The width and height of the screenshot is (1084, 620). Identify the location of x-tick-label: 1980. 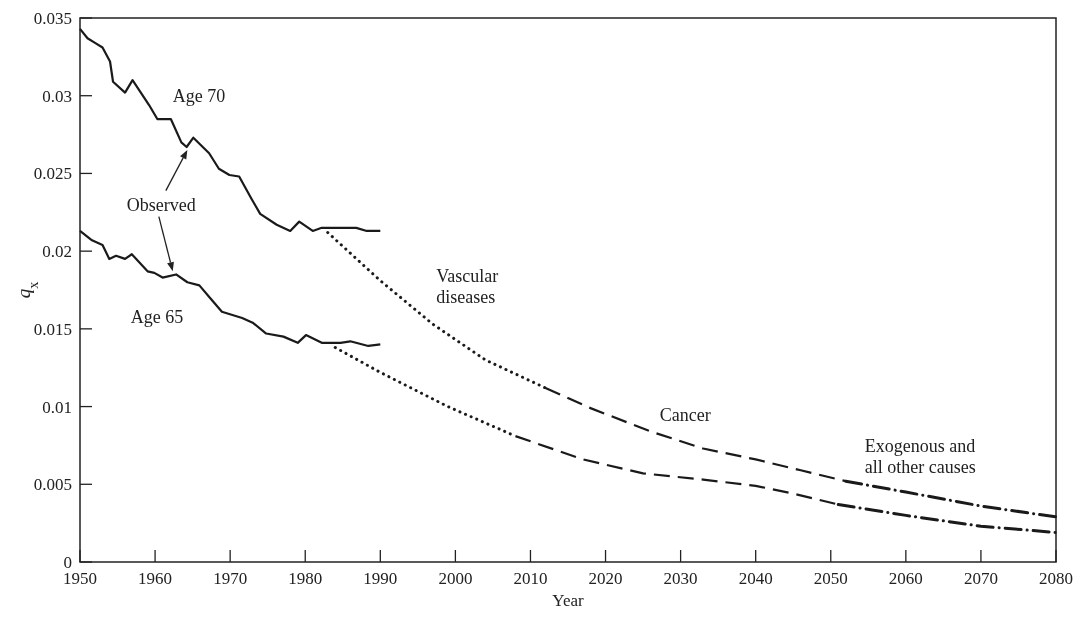
(305, 578).